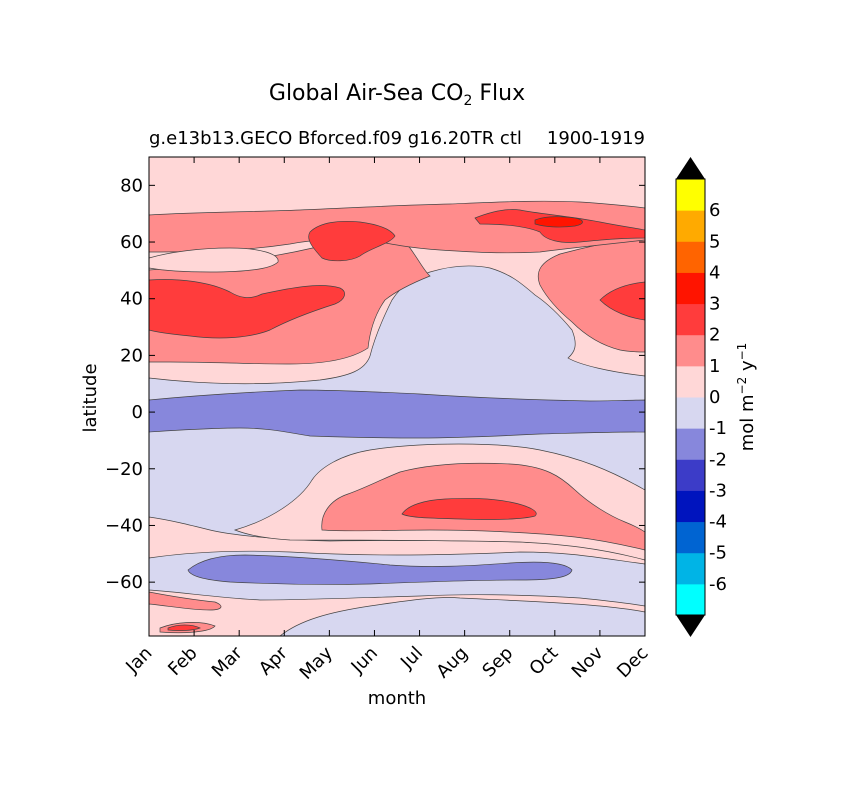 The width and height of the screenshot is (841, 788). Describe the element at coordinates (690, 168) in the screenshot. I see `colorbar-extend-high` at that location.